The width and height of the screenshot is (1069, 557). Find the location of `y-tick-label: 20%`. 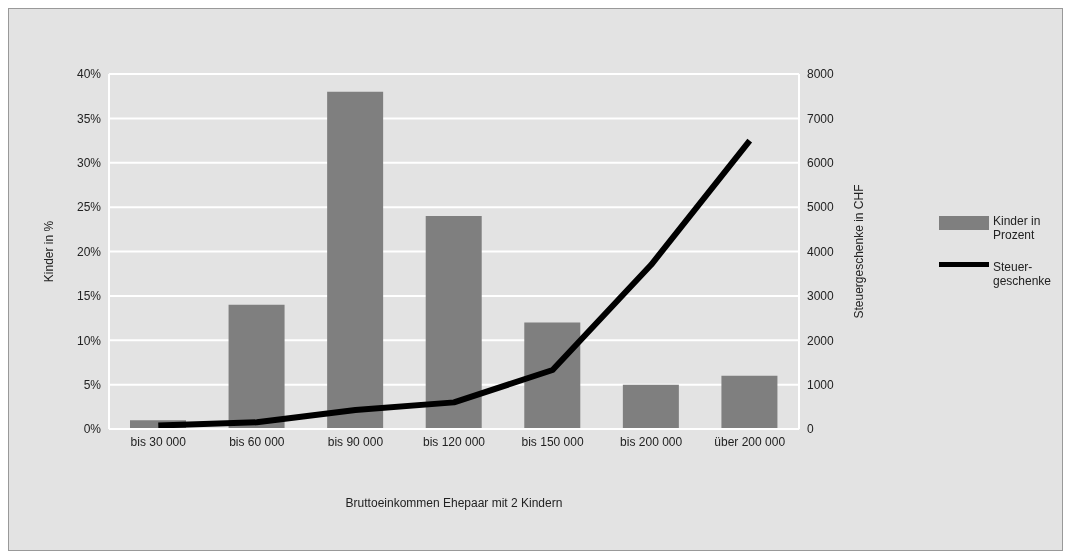

y-tick-label: 20% is located at coordinates (89, 251).